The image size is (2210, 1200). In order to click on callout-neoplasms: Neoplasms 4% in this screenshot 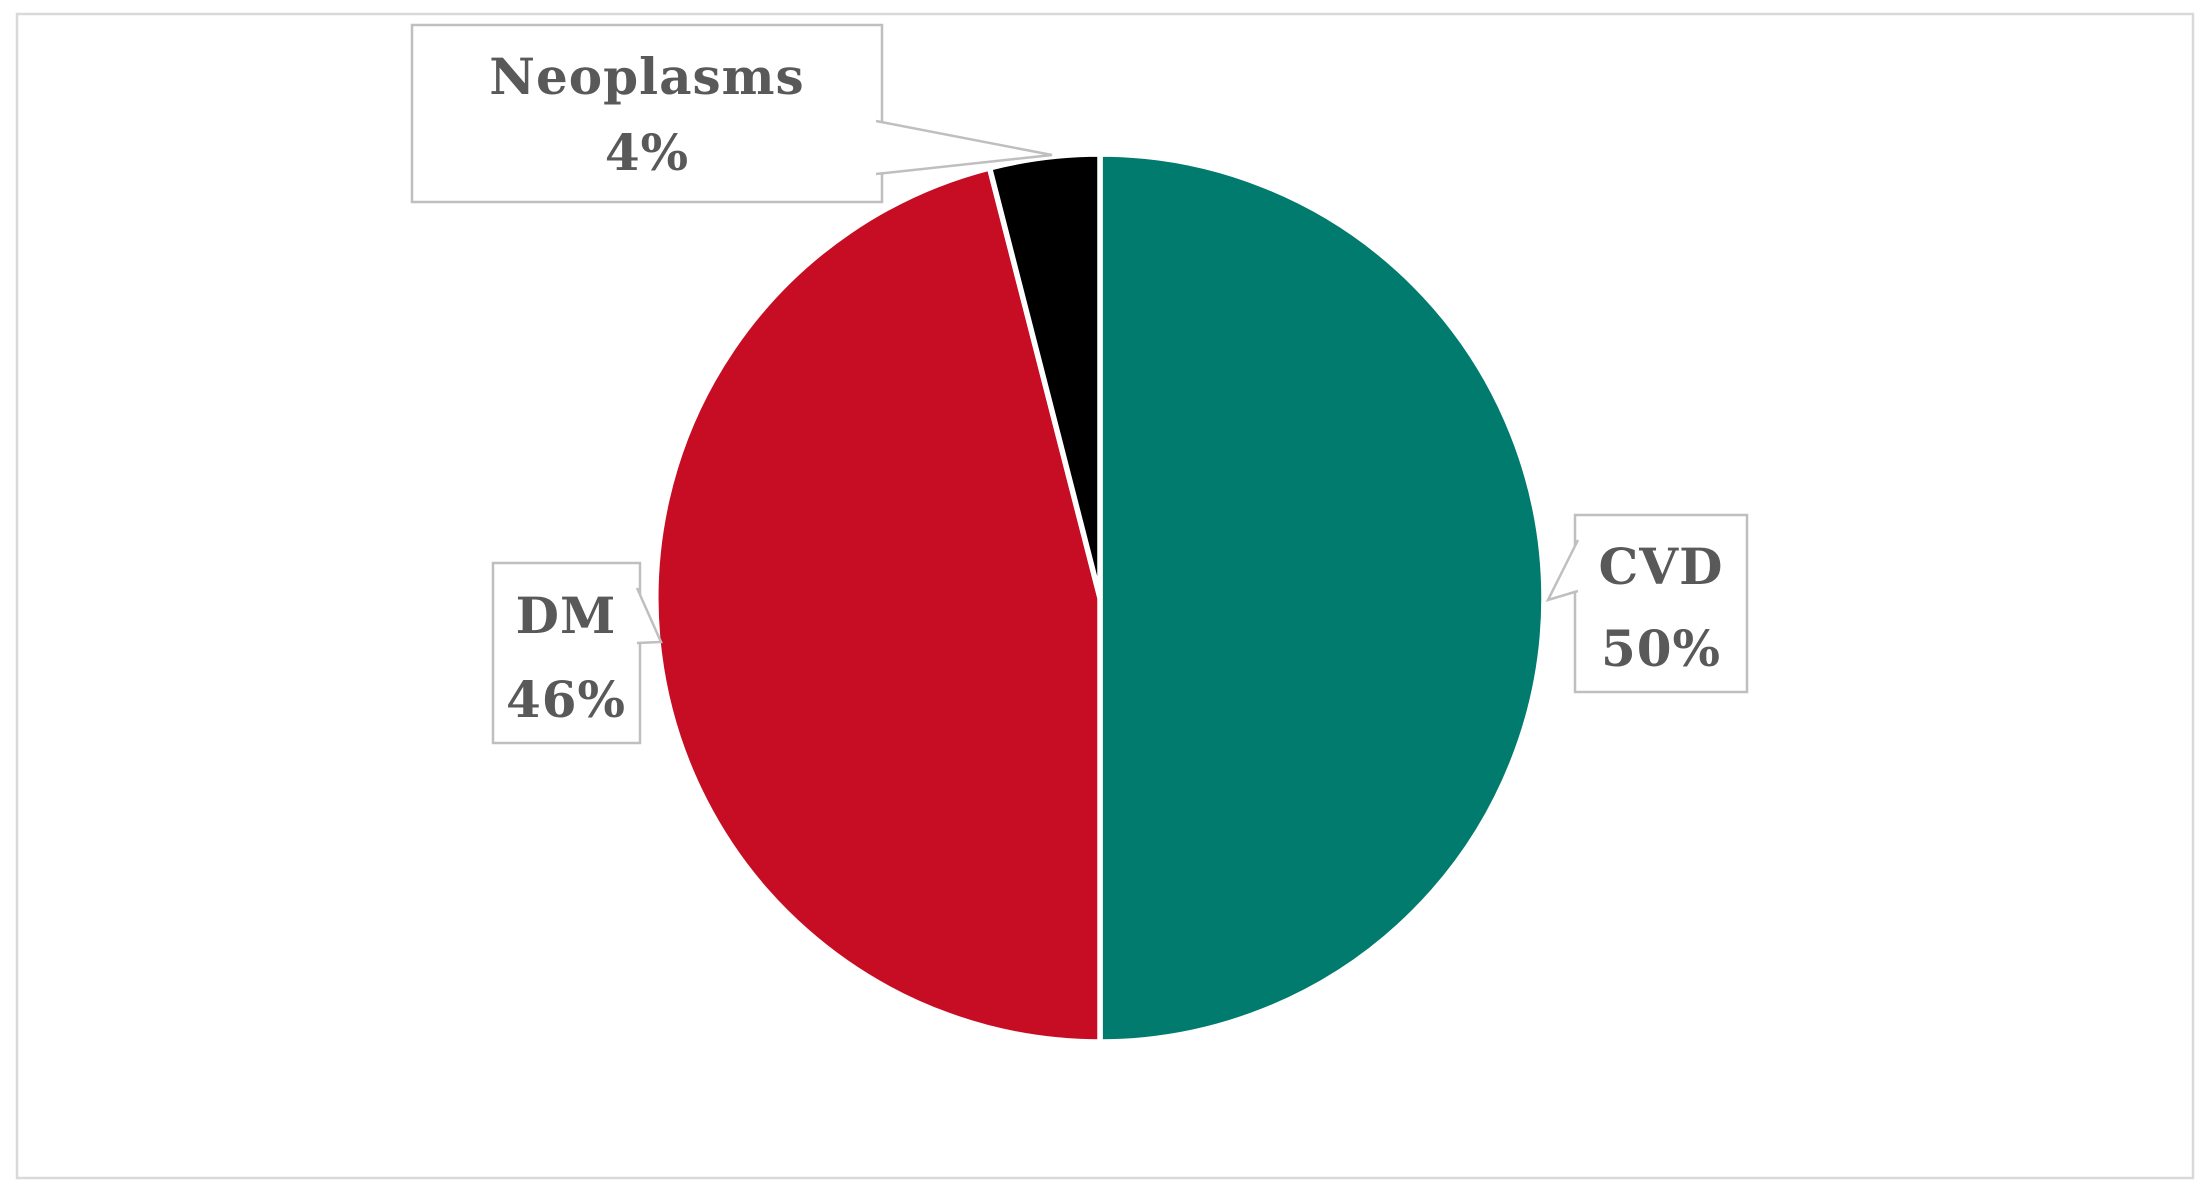, I will do `click(731, 113)`.